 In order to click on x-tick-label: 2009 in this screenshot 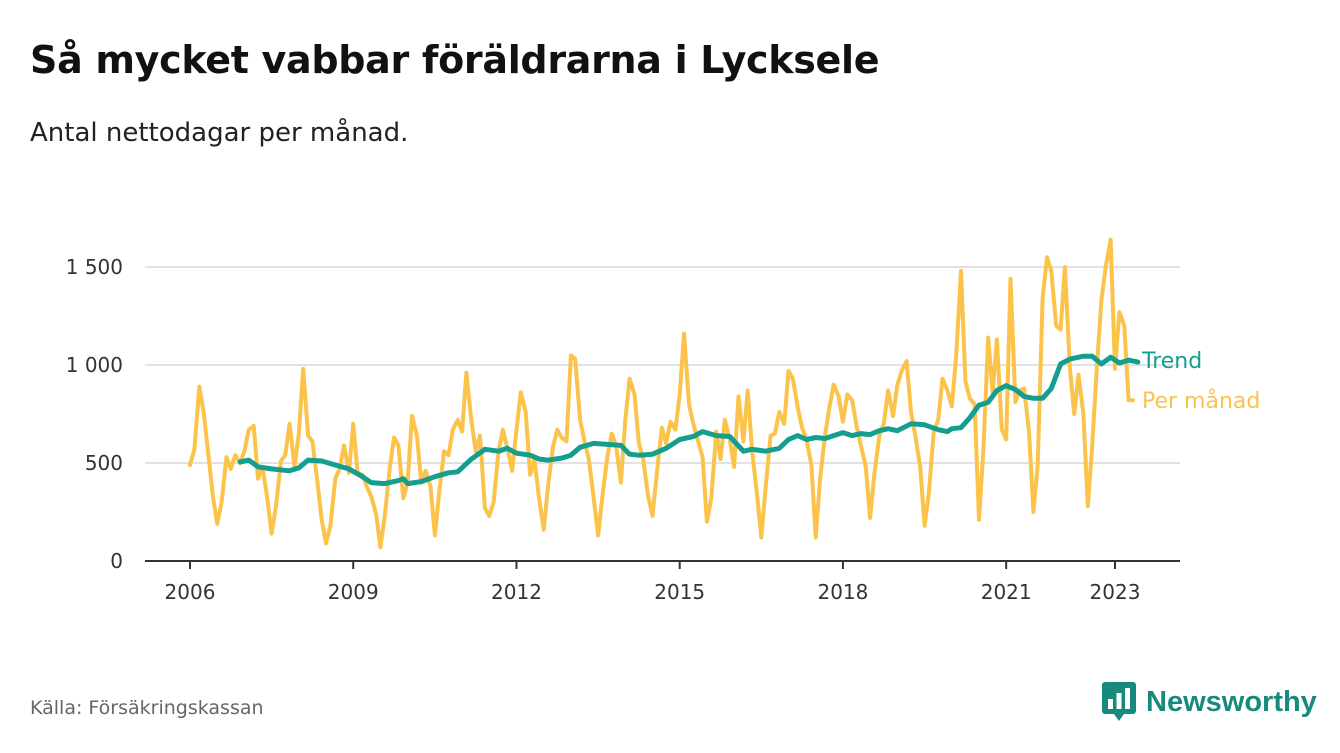, I will do `click(353, 592)`.